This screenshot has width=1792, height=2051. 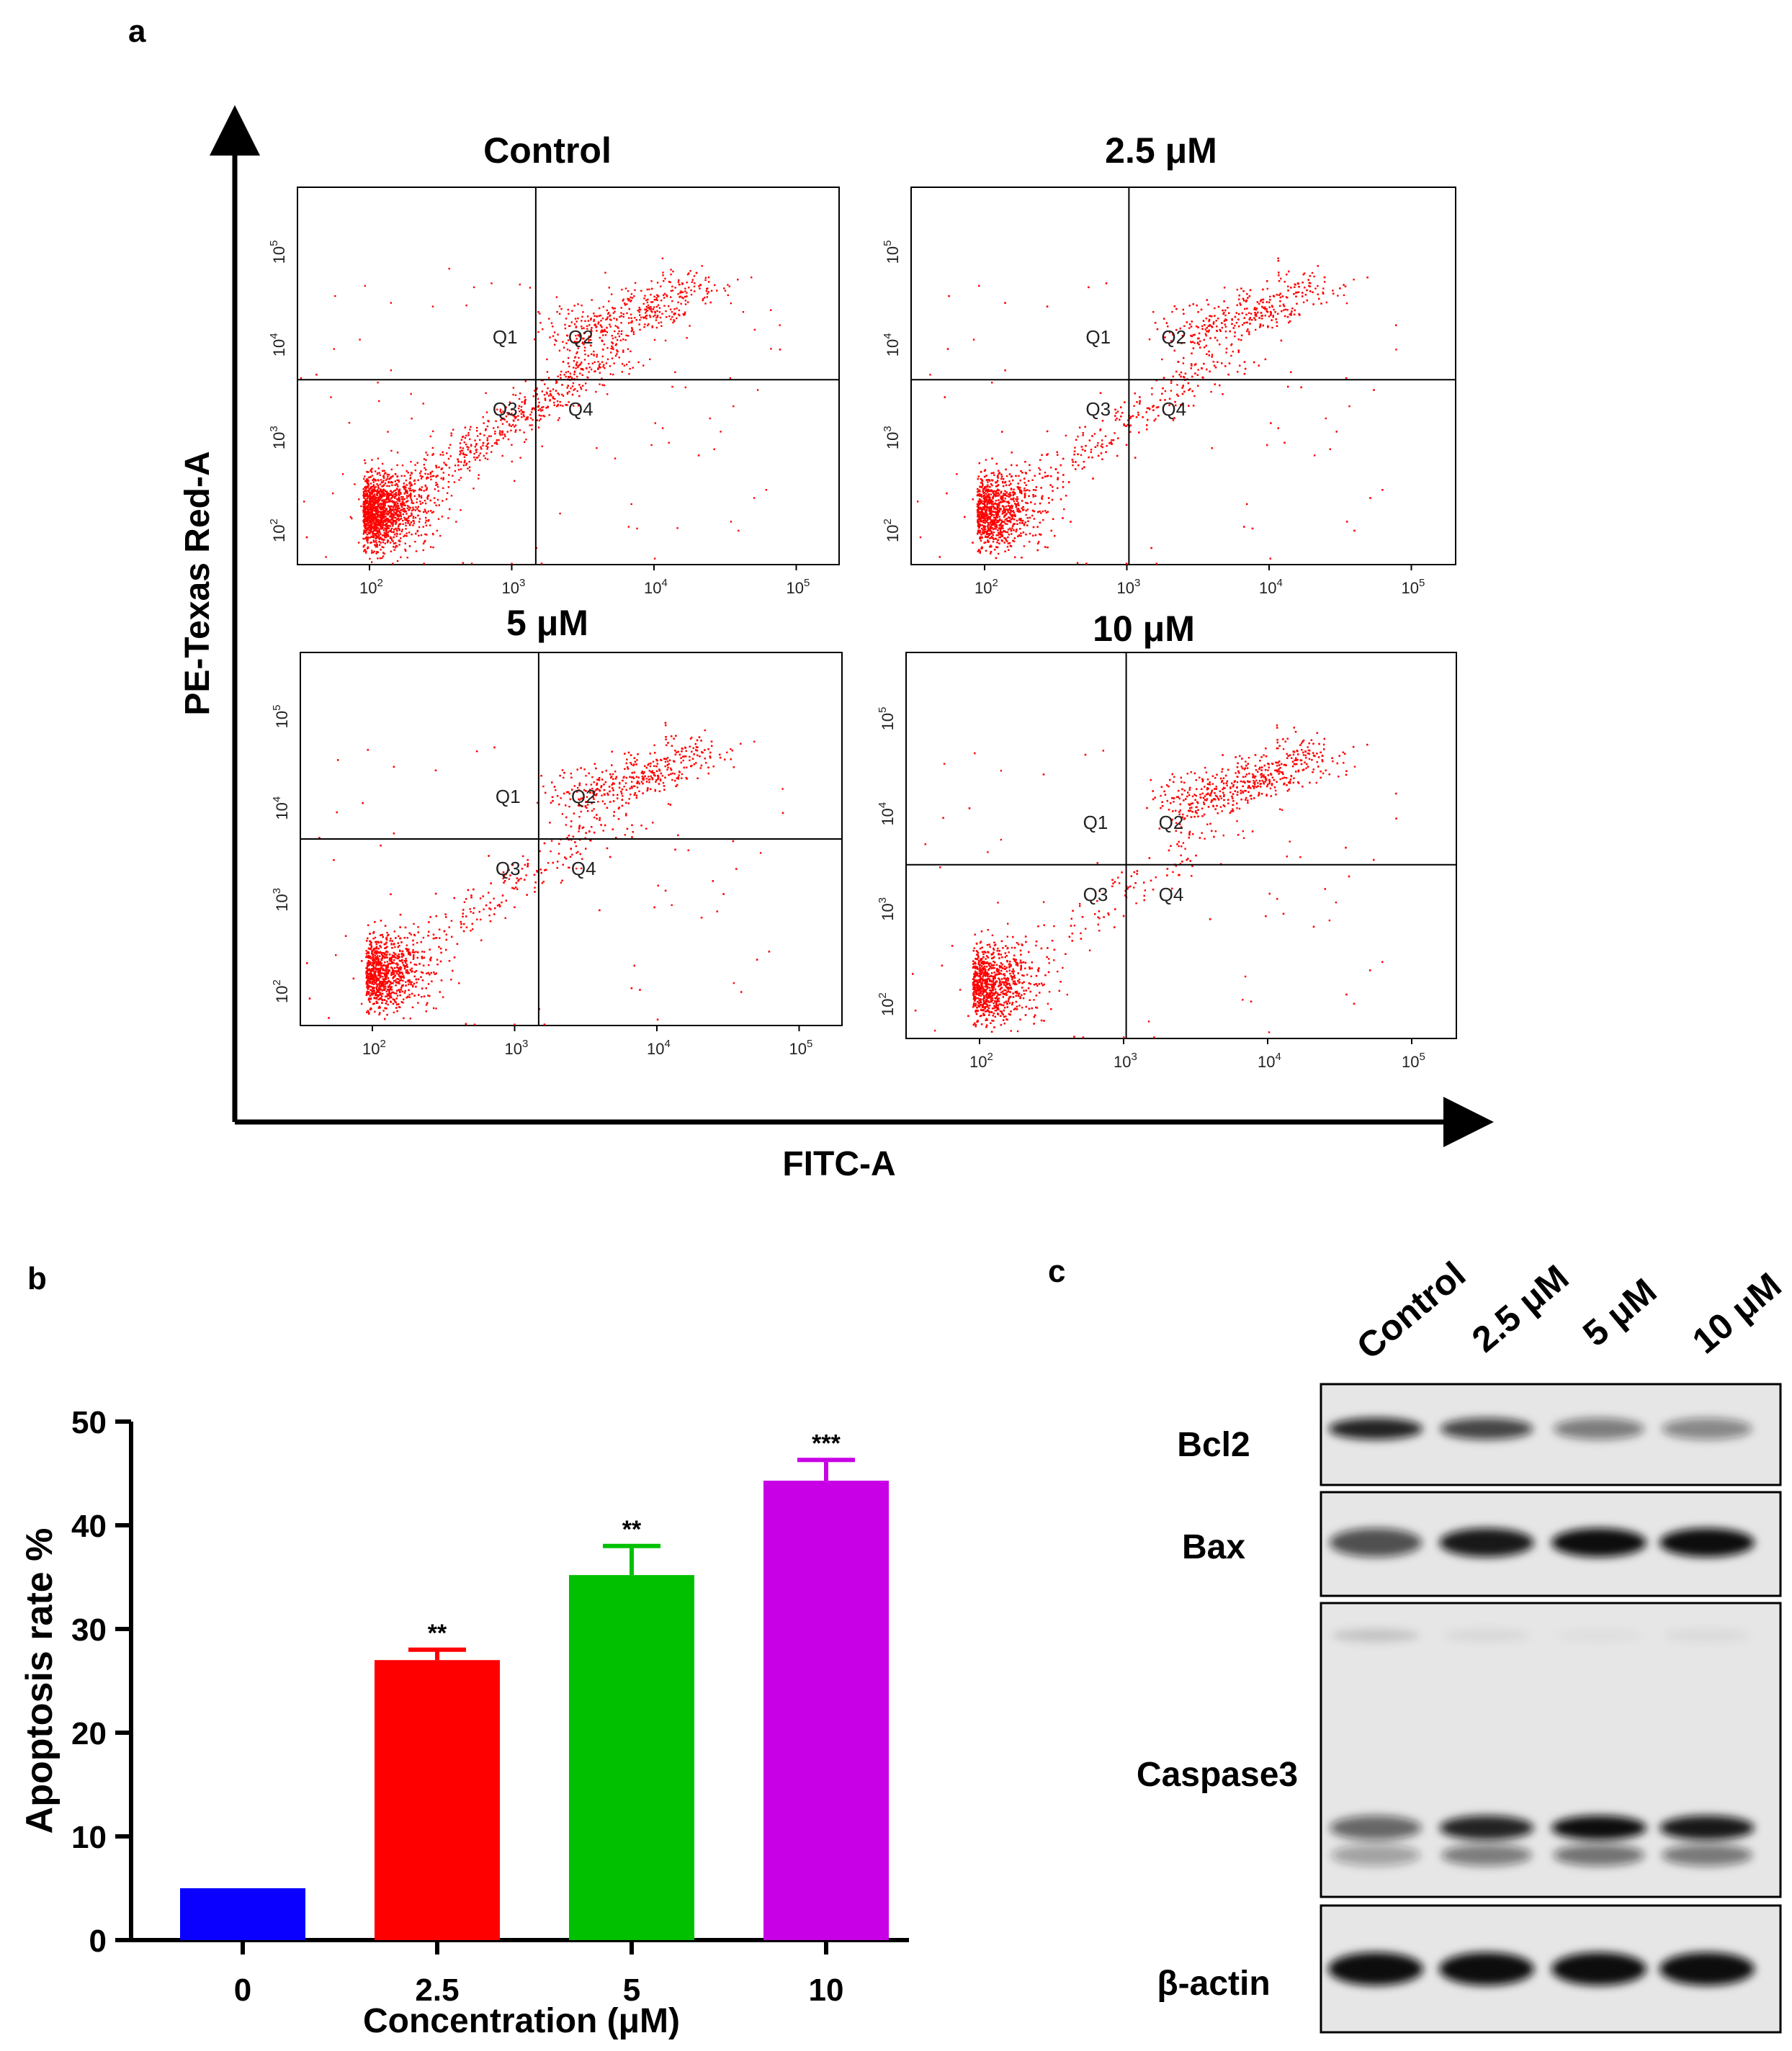 I want to click on panel-label-c: c, so click(x=1056, y=1271).